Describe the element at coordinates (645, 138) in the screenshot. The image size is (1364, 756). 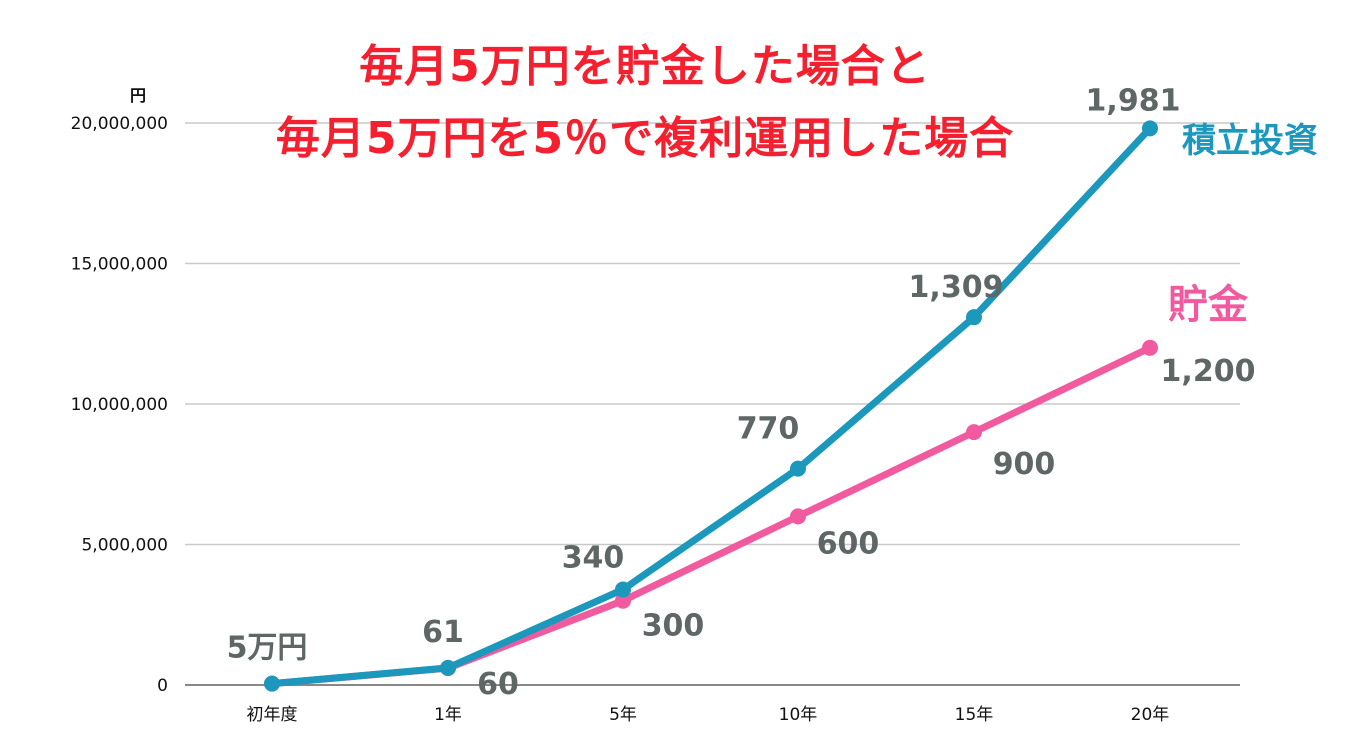
I see `chart-title-line-2: 毎月5万円を5％で複利運用した場合` at that location.